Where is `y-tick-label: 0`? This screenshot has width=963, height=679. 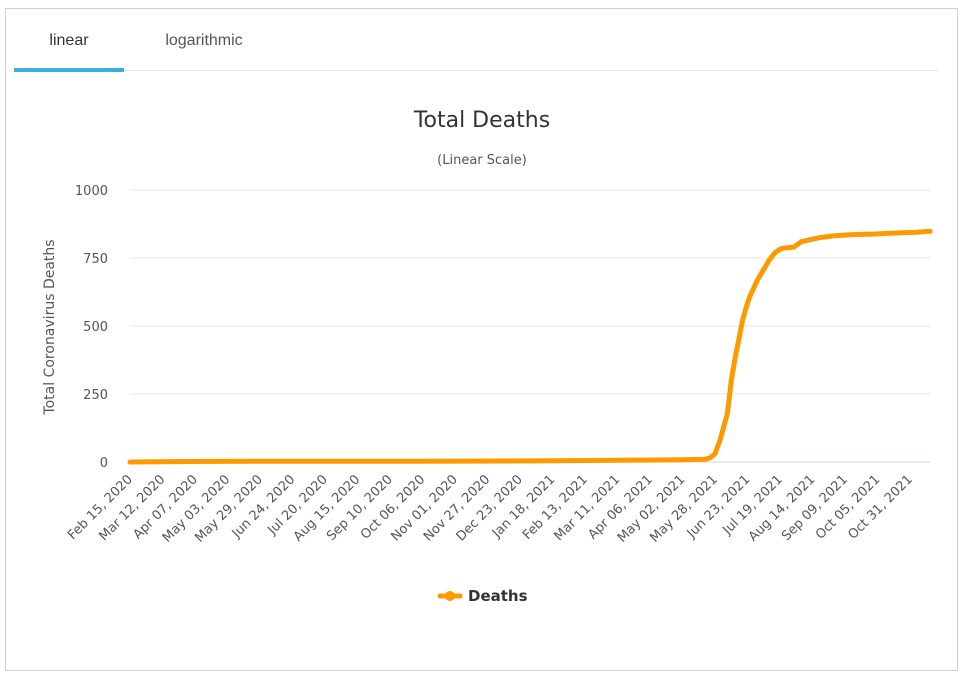
y-tick-label: 0 is located at coordinates (104, 463).